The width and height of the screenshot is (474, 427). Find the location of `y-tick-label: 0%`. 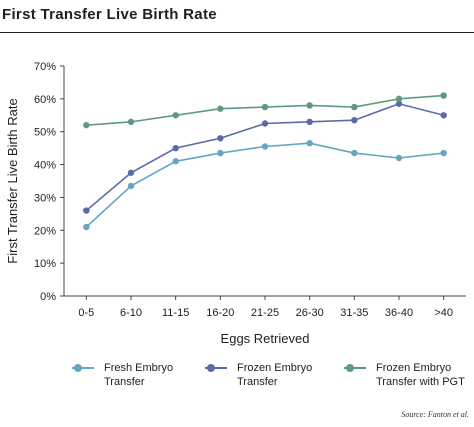

y-tick-label: 0% is located at coordinates (48, 297).